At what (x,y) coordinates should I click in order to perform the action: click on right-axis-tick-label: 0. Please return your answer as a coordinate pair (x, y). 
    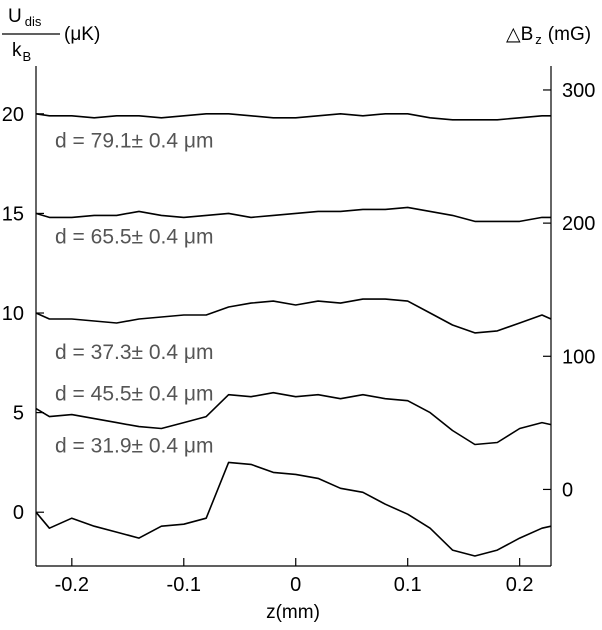
    Looking at the image, I should click on (567, 490).